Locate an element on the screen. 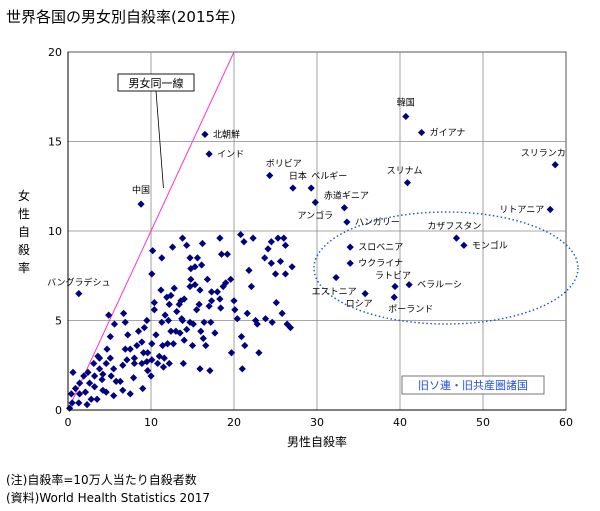  y-tick-label: 5 is located at coordinates (58, 321).